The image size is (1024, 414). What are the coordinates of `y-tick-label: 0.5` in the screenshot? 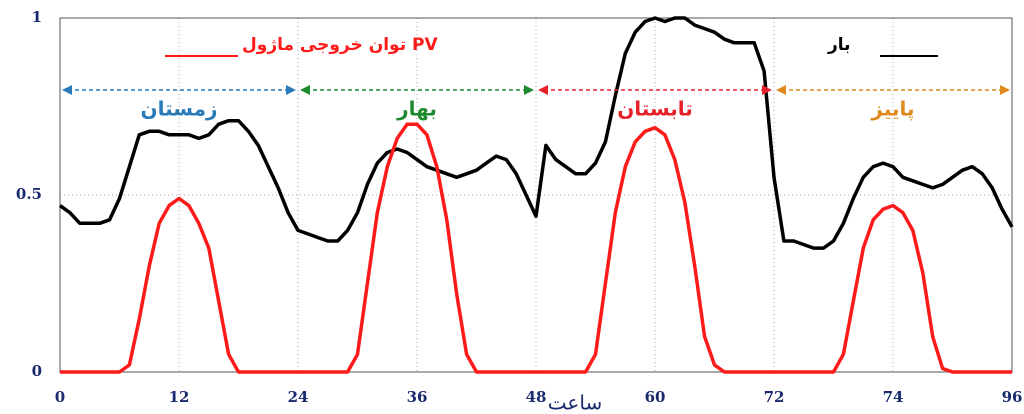 It's located at (29, 194).